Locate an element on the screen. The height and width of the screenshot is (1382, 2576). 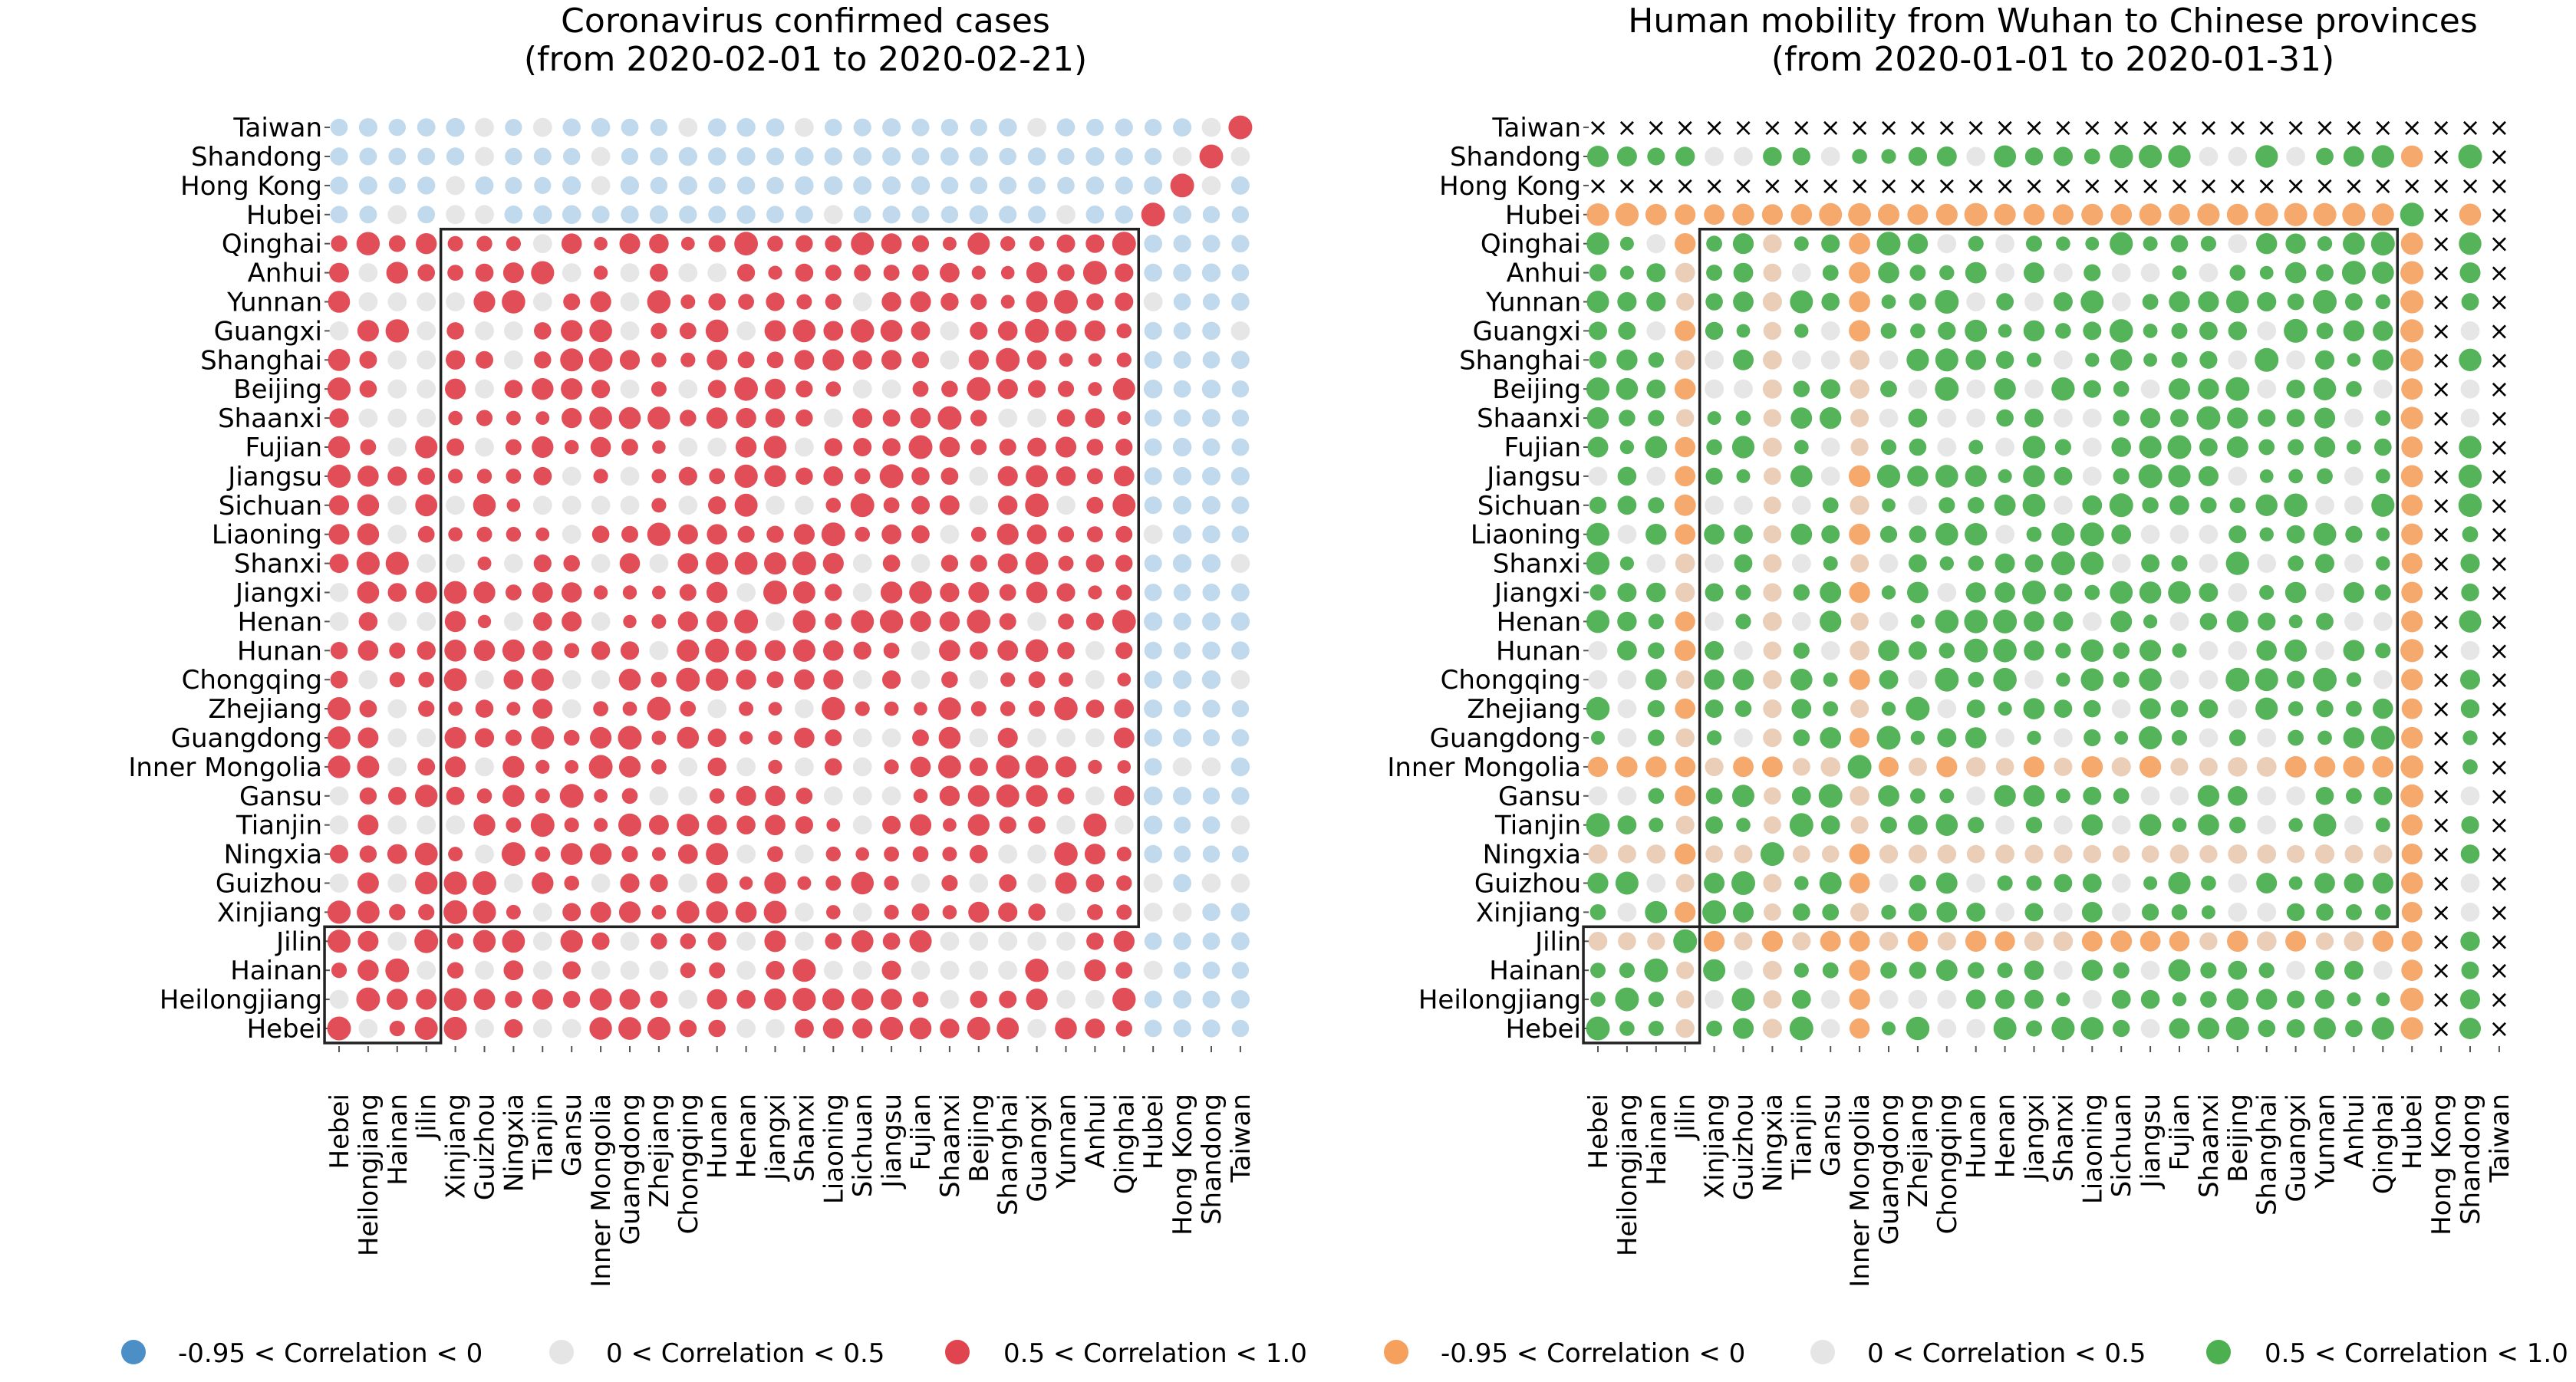
y-tick-label-shanxi: Shanxi is located at coordinates (278, 564).